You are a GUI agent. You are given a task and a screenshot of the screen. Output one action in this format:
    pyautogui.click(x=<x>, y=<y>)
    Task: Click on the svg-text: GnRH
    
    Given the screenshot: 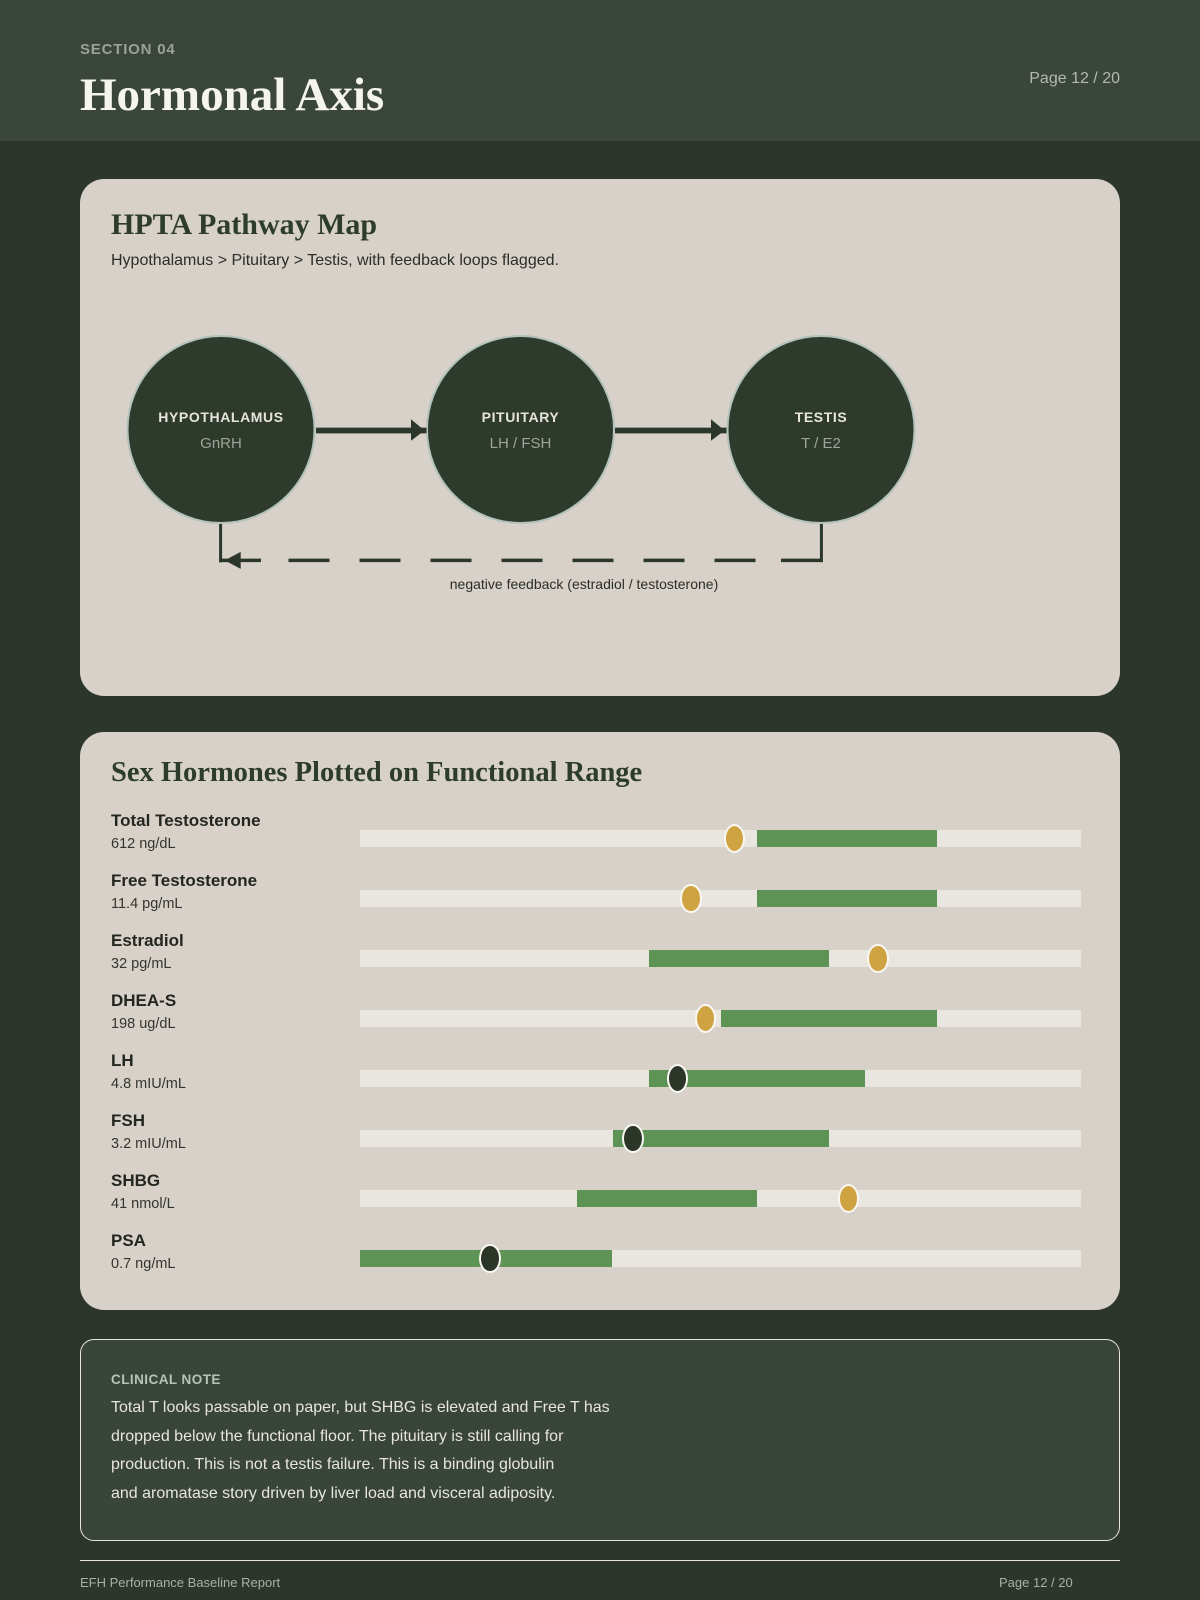 What is the action you would take?
    pyautogui.click(x=221, y=443)
    